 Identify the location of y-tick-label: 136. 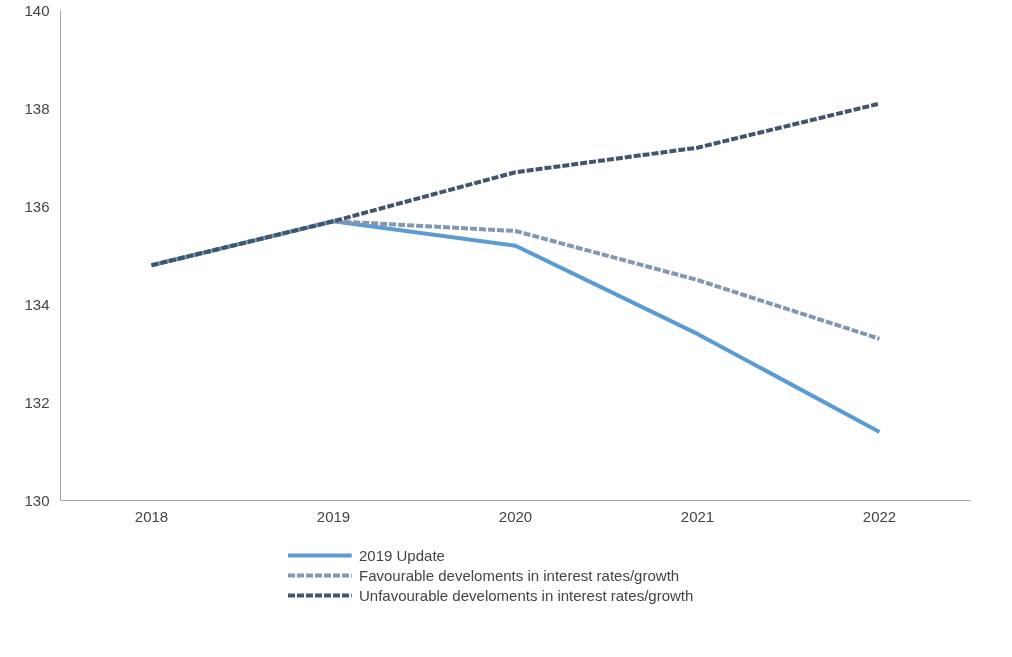
(37, 206).